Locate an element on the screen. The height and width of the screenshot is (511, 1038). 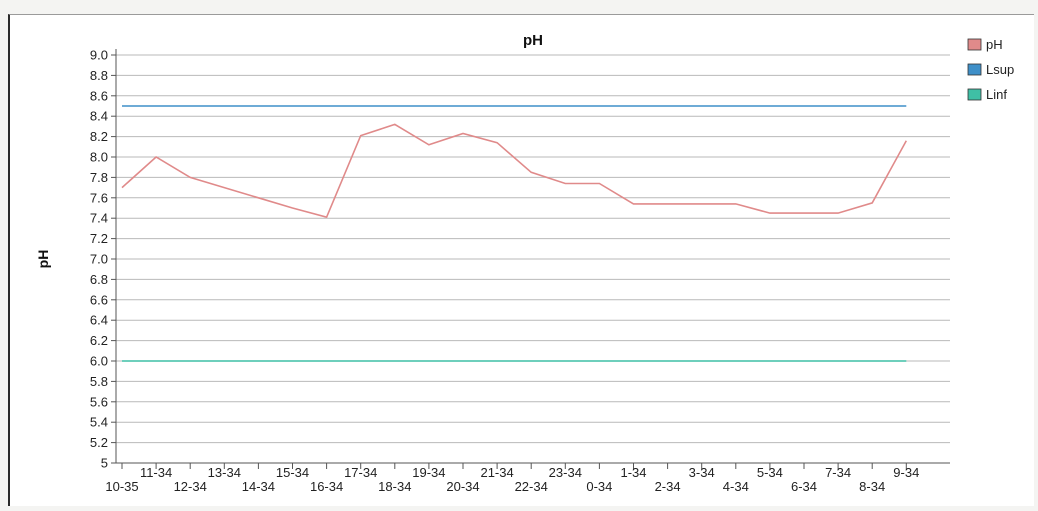
y-tick-label: 6.2 is located at coordinates (99, 340).